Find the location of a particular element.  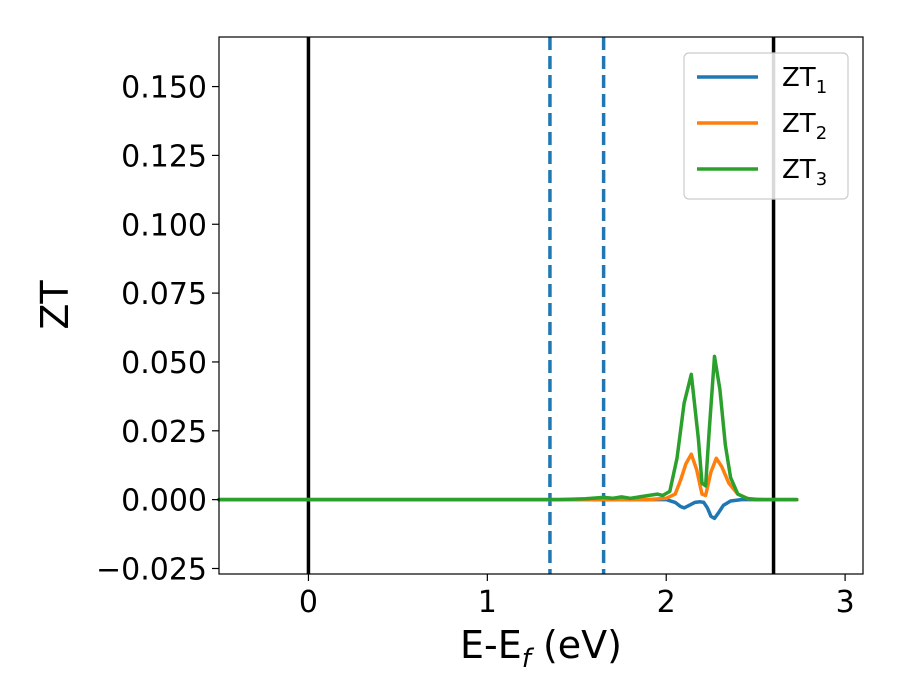

x-axis-label: E-Ef (eV) is located at coordinates (541, 648).